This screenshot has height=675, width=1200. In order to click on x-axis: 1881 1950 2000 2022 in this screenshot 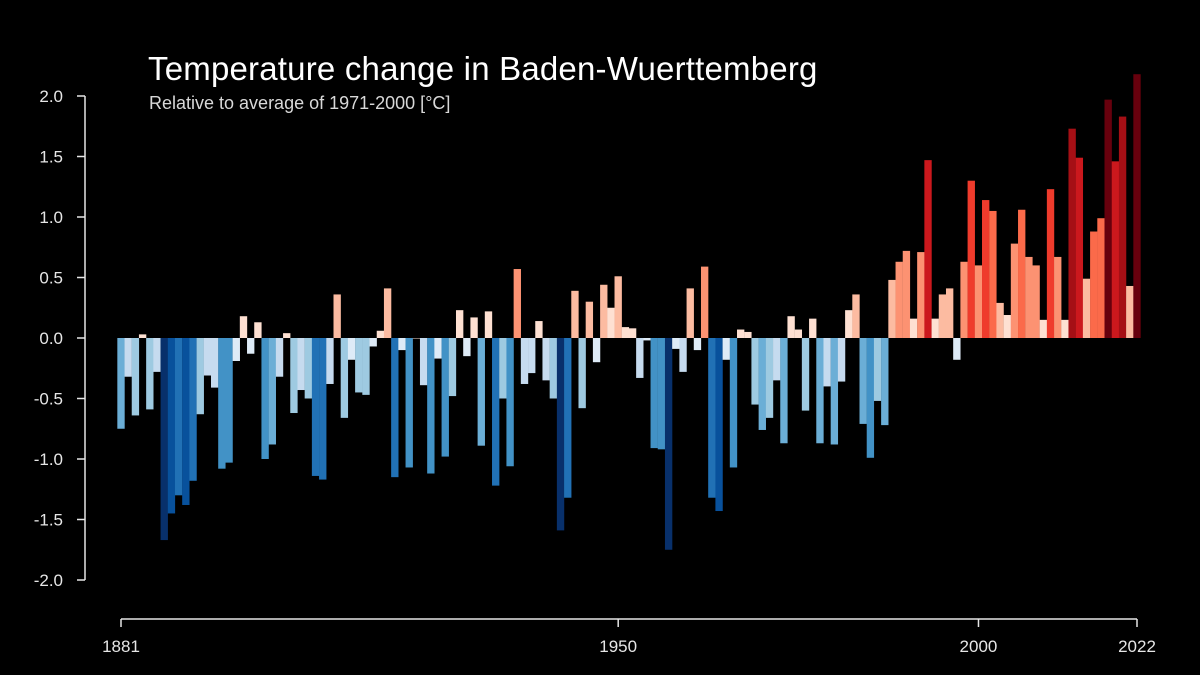, I will do `click(629, 637)`.